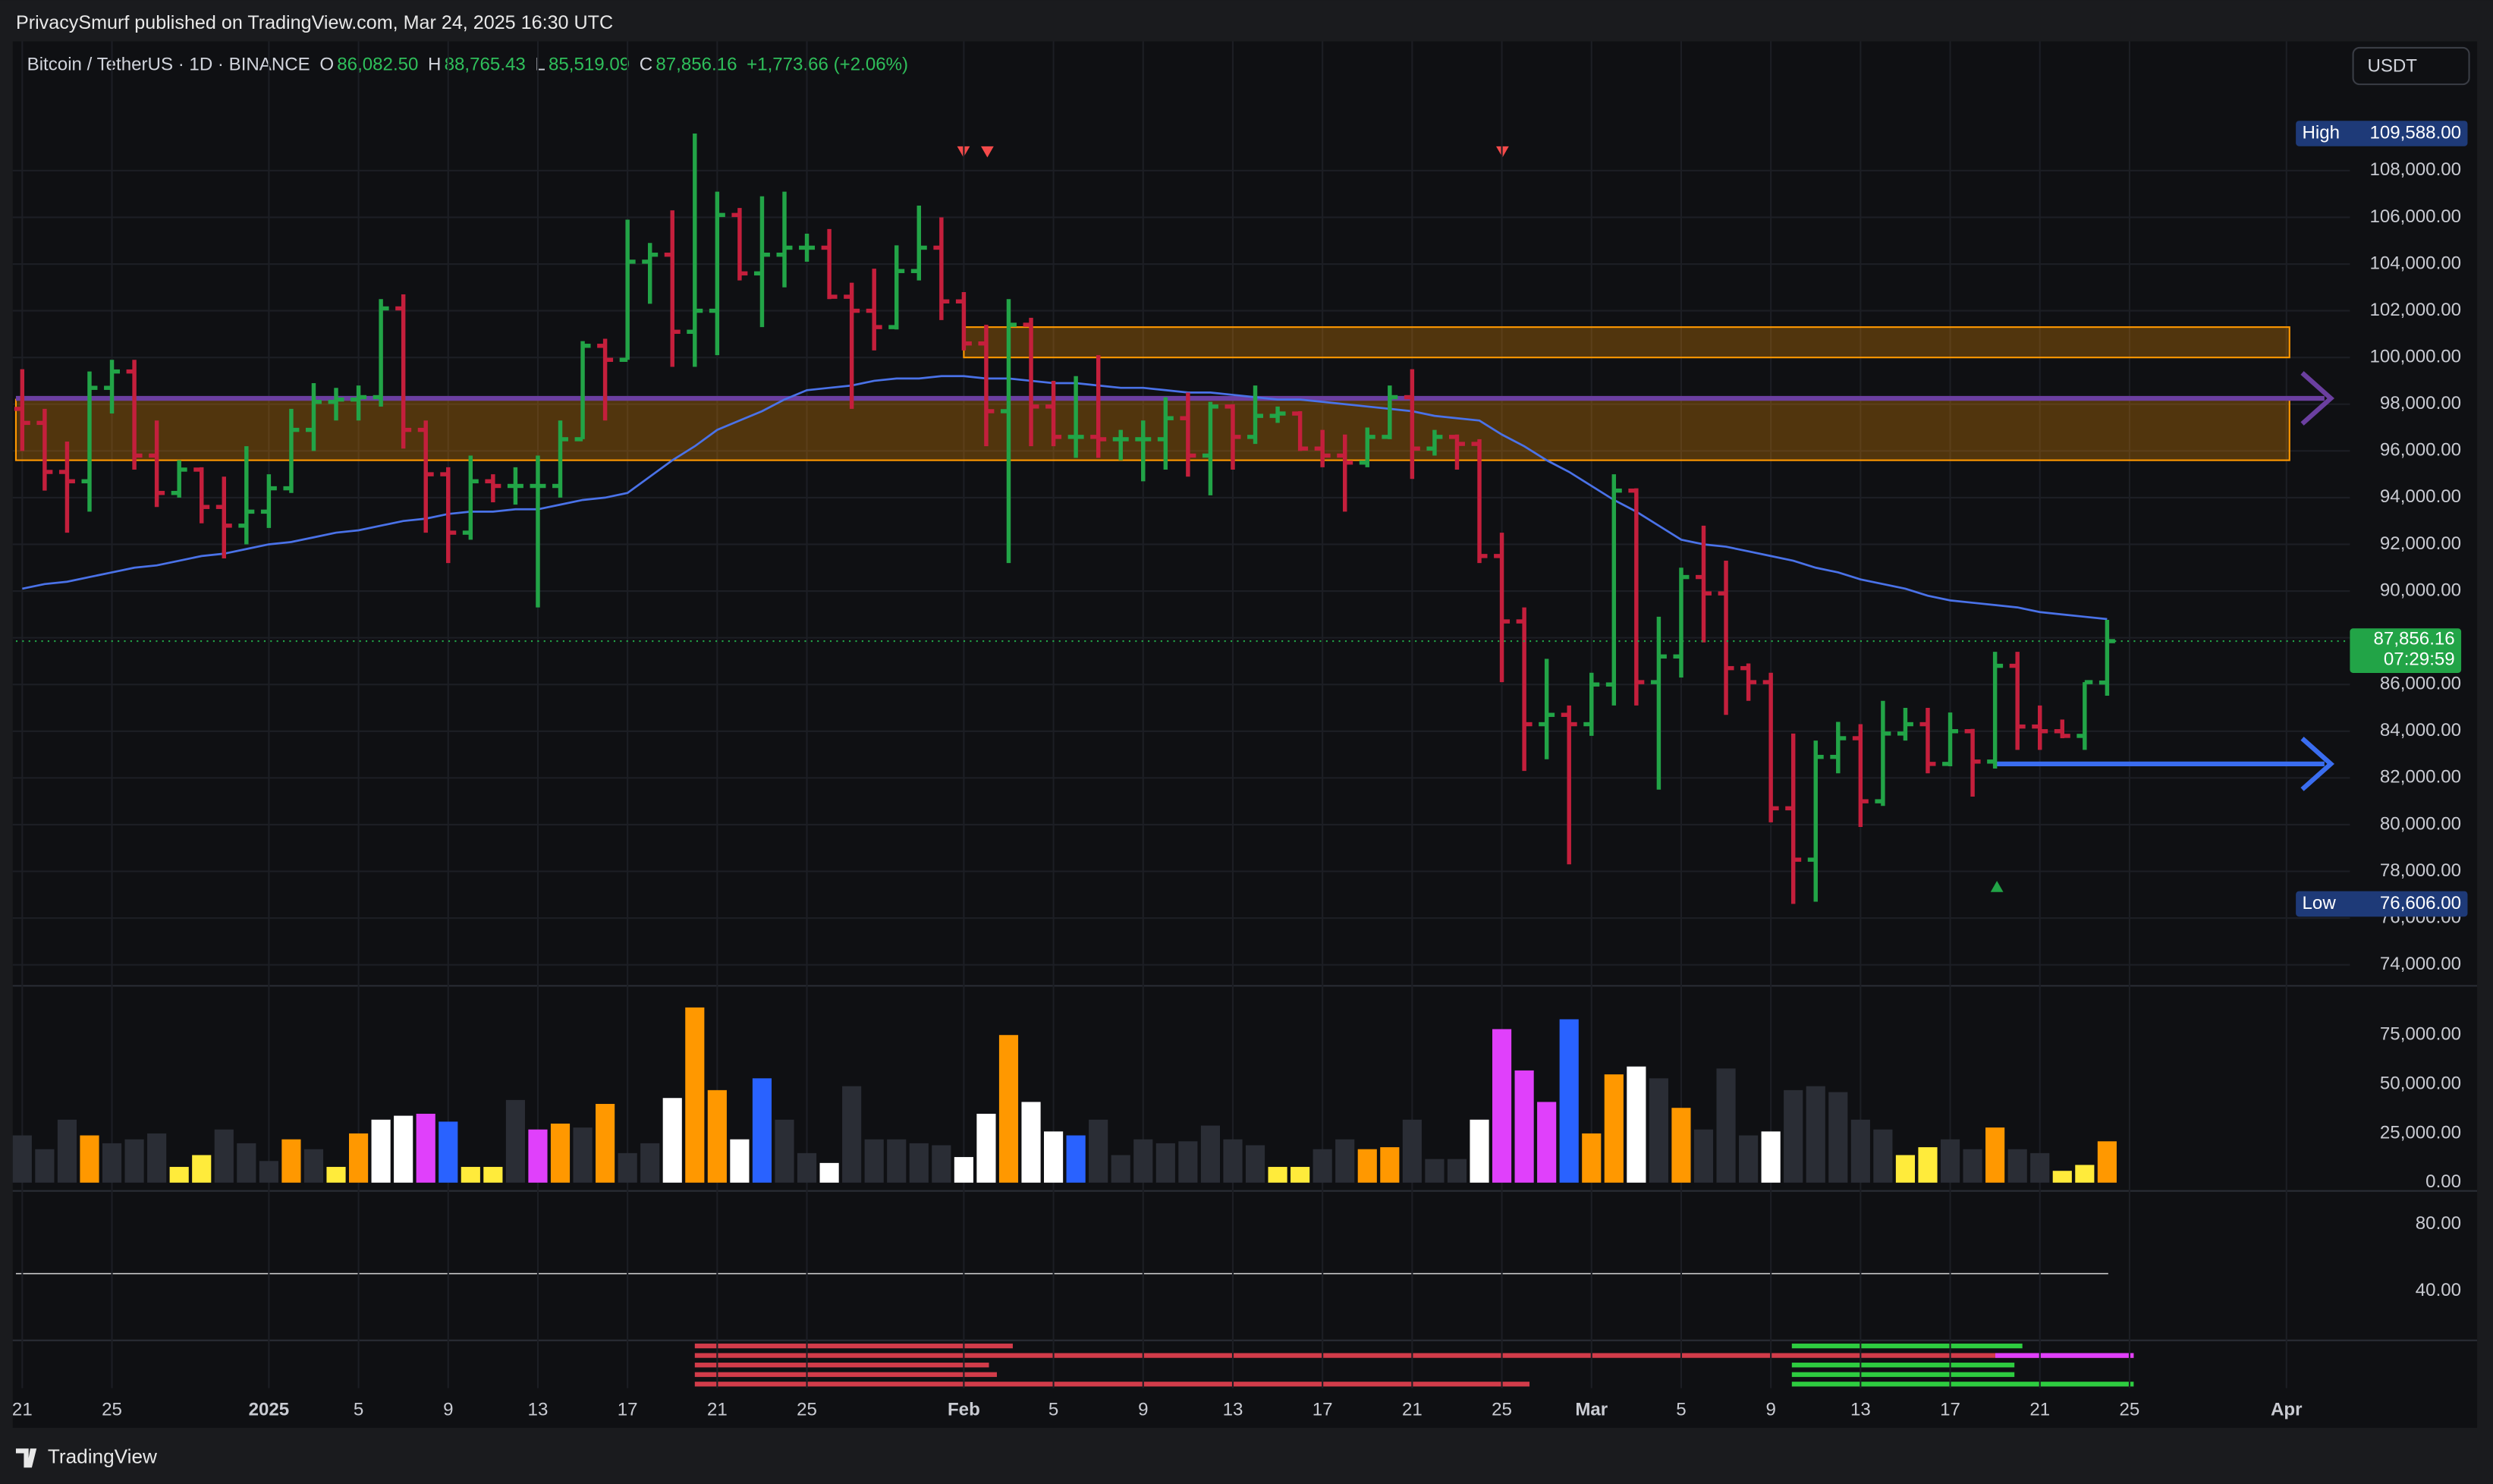 Image resolution: width=2493 pixels, height=1484 pixels. Describe the element at coordinates (2420, 543) in the screenshot. I see `y-tick-label: 92,000.00` at that location.